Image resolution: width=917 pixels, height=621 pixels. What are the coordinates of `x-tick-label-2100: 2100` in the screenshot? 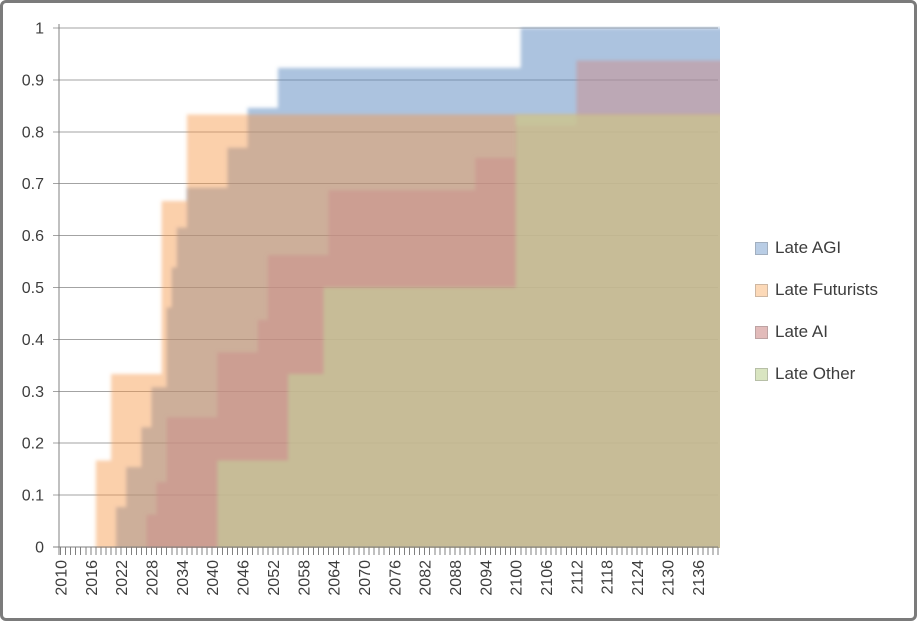 It's located at (517, 578).